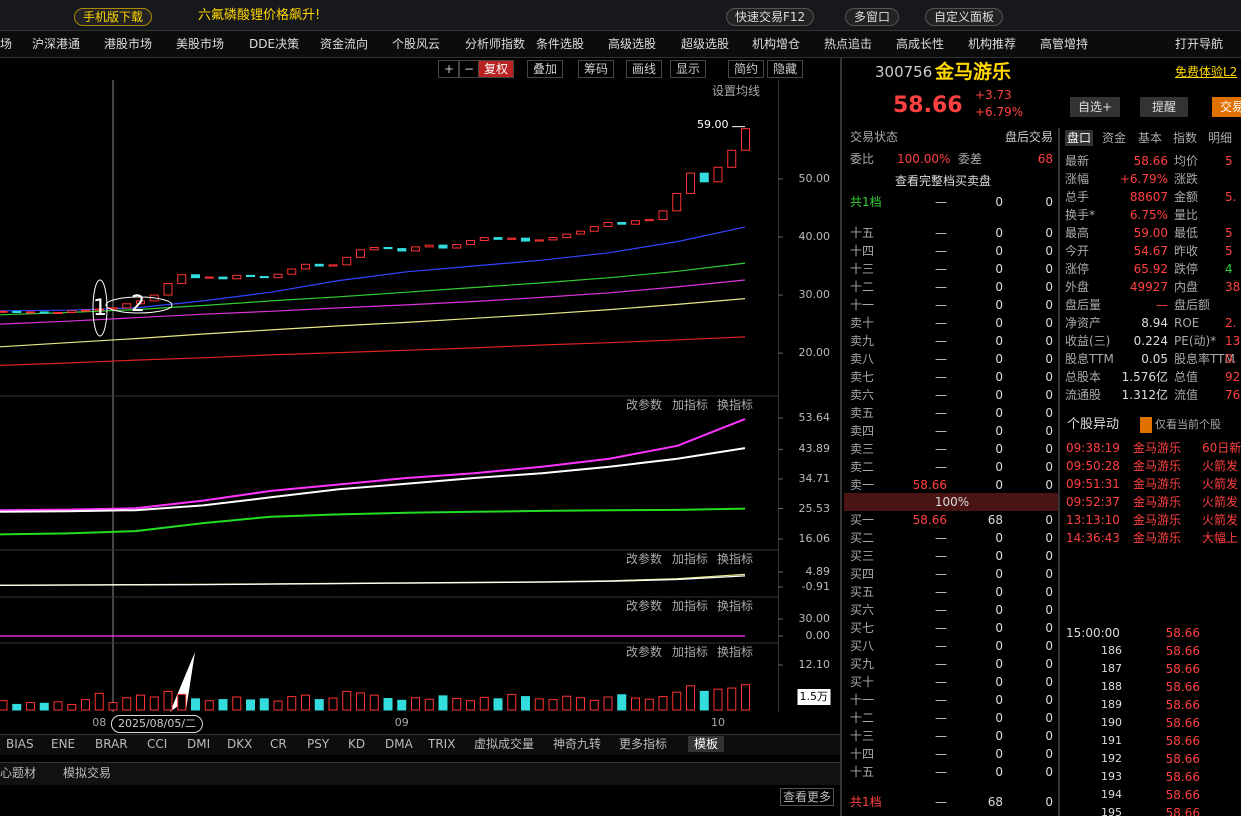 The height and width of the screenshot is (816, 1241). Describe the element at coordinates (1199, 44) in the screenshot. I see `nav-button: 打开导航` at that location.